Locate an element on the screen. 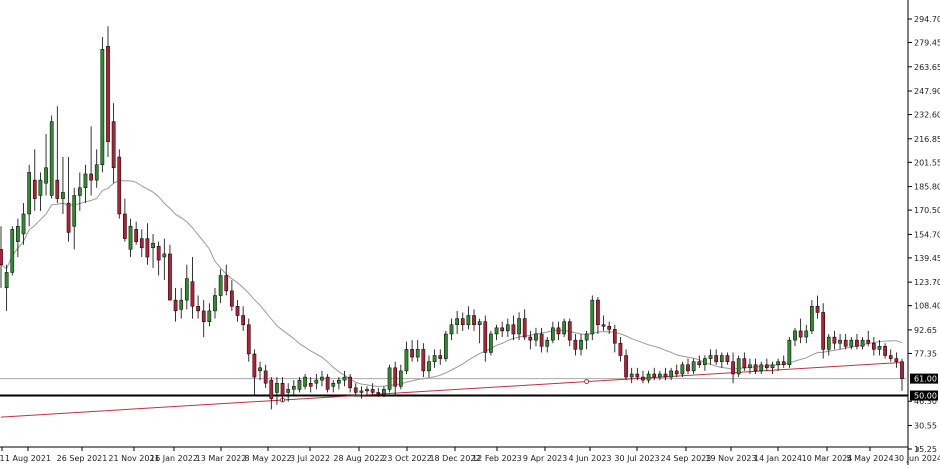 This screenshot has width=940, height=469. x-tick-label: 23 Oct 2022 is located at coordinates (406, 458).